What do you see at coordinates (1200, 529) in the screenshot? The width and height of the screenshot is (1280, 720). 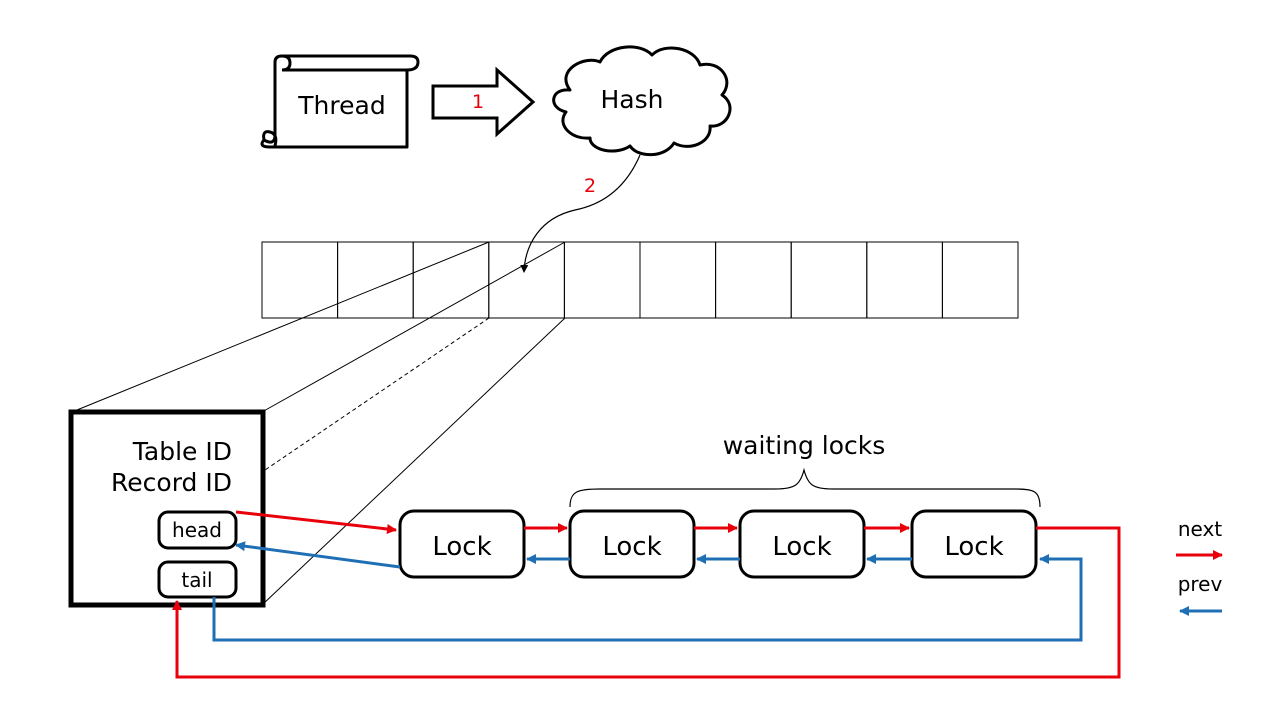 I see `legend-next-label: next` at bounding box center [1200, 529].